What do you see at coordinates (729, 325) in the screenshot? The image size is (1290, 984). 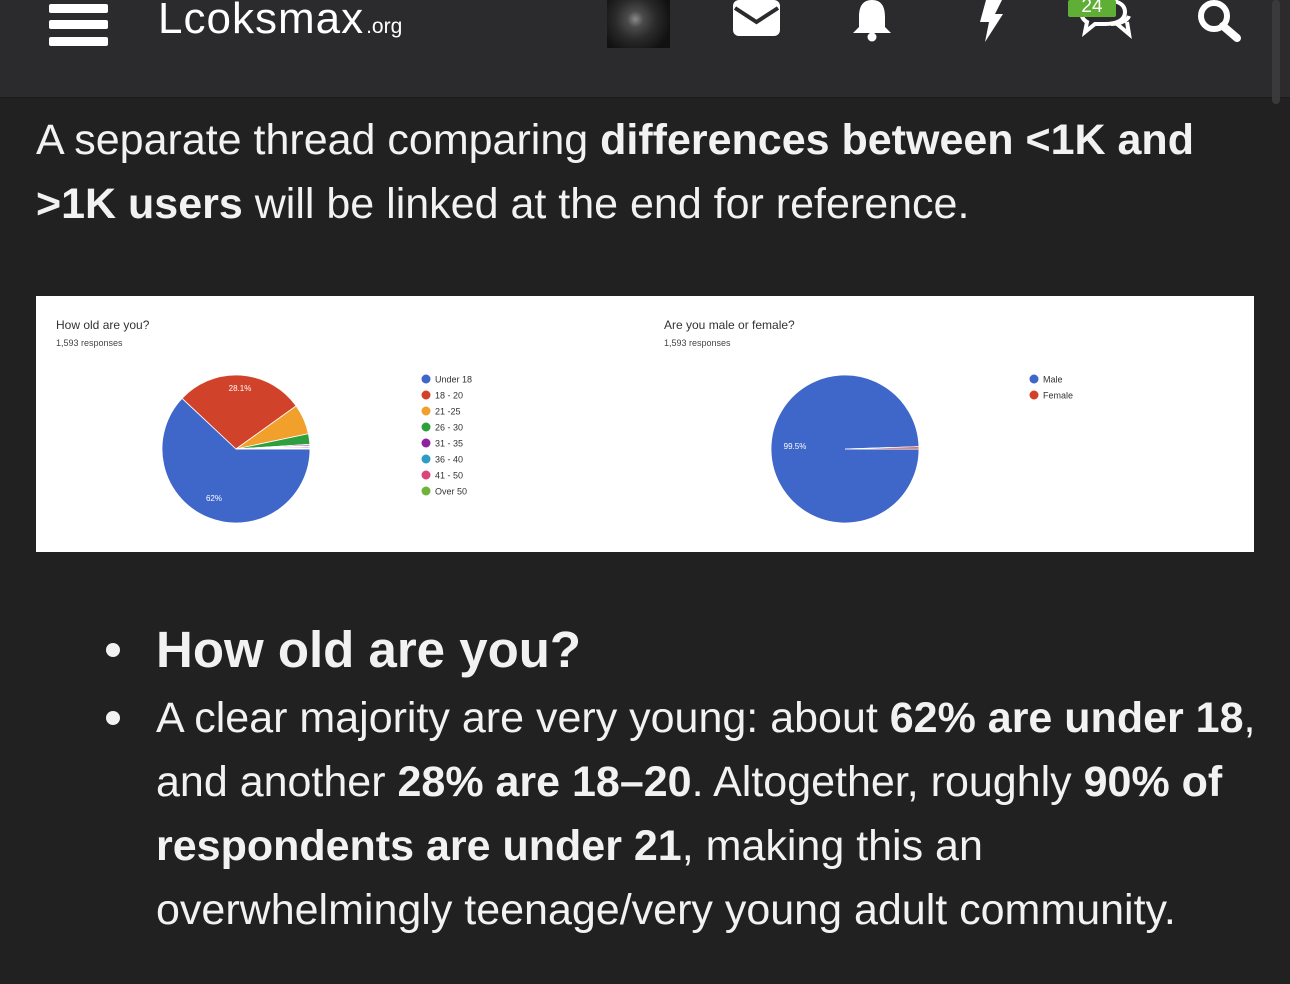 I see `chart-title: Are you male or female?` at bounding box center [729, 325].